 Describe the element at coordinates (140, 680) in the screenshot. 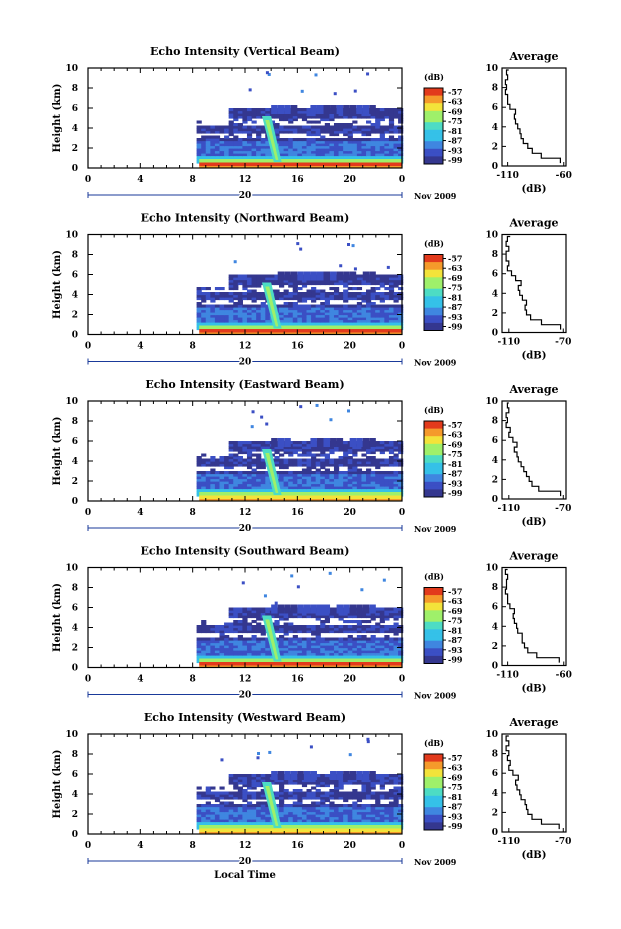

I see `x-tick-label: 4` at that location.